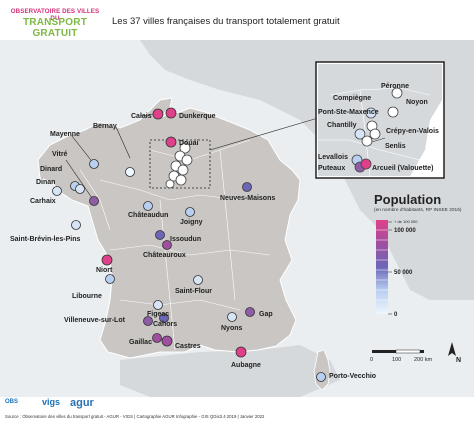  Describe the element at coordinates (230, 371) in the screenshot. I see `spain-land` at that location.